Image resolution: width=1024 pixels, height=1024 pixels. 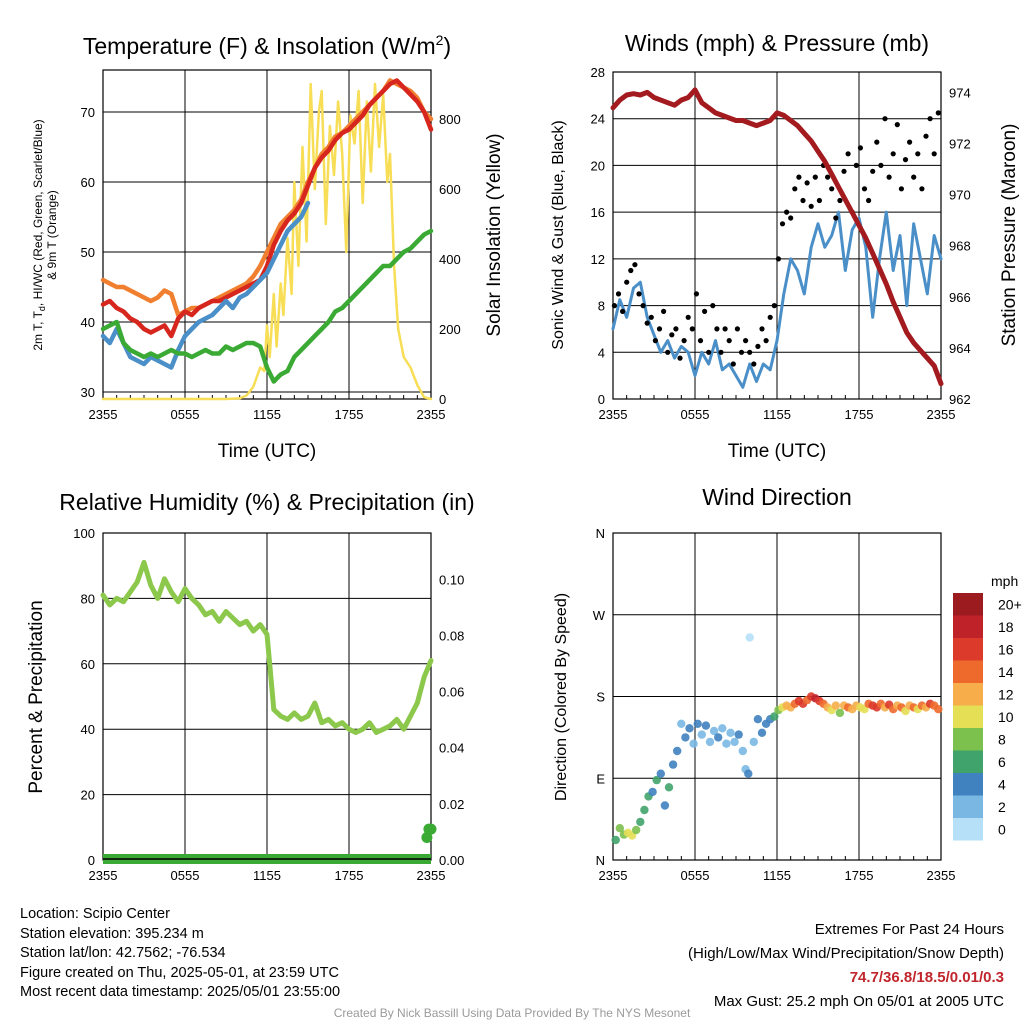 What do you see at coordinates (88, 729) in the screenshot?
I see `y-tick-label: 40` at bounding box center [88, 729].